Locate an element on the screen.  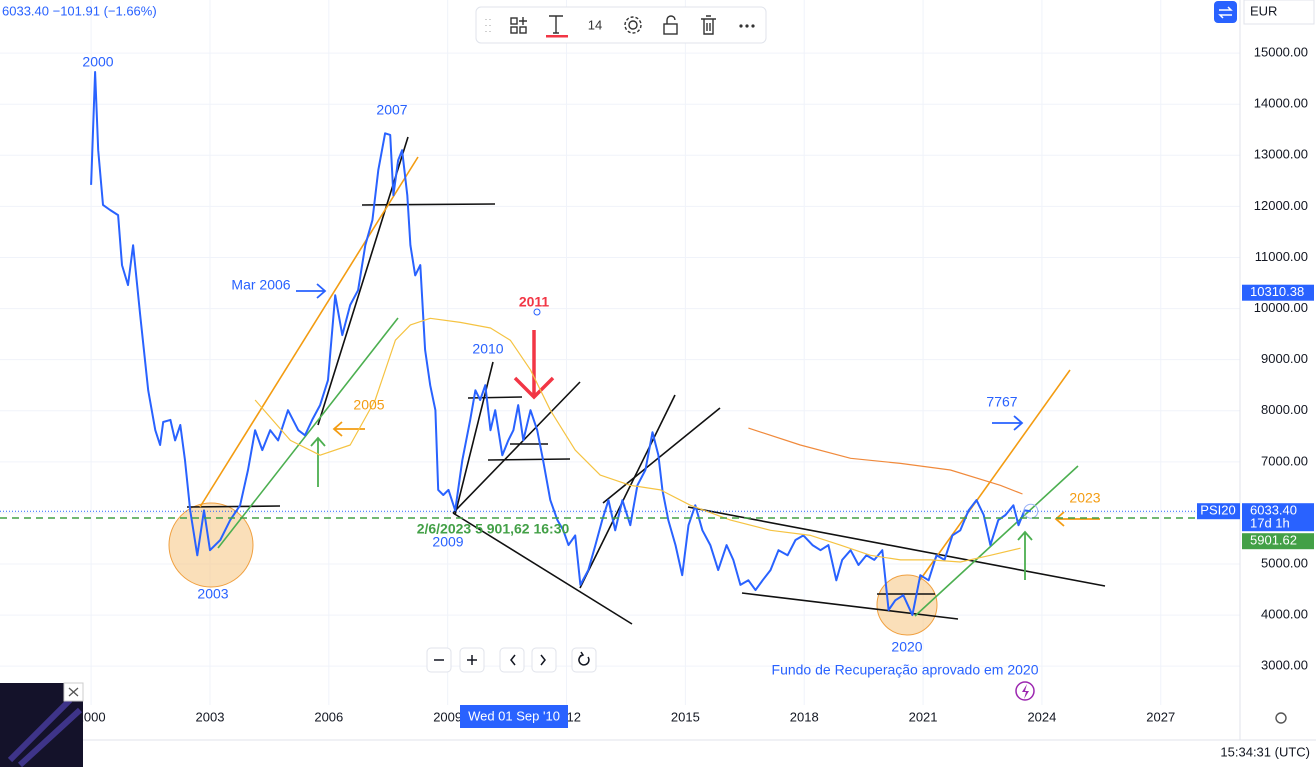
scroll-right is located at coordinates (544, 660).